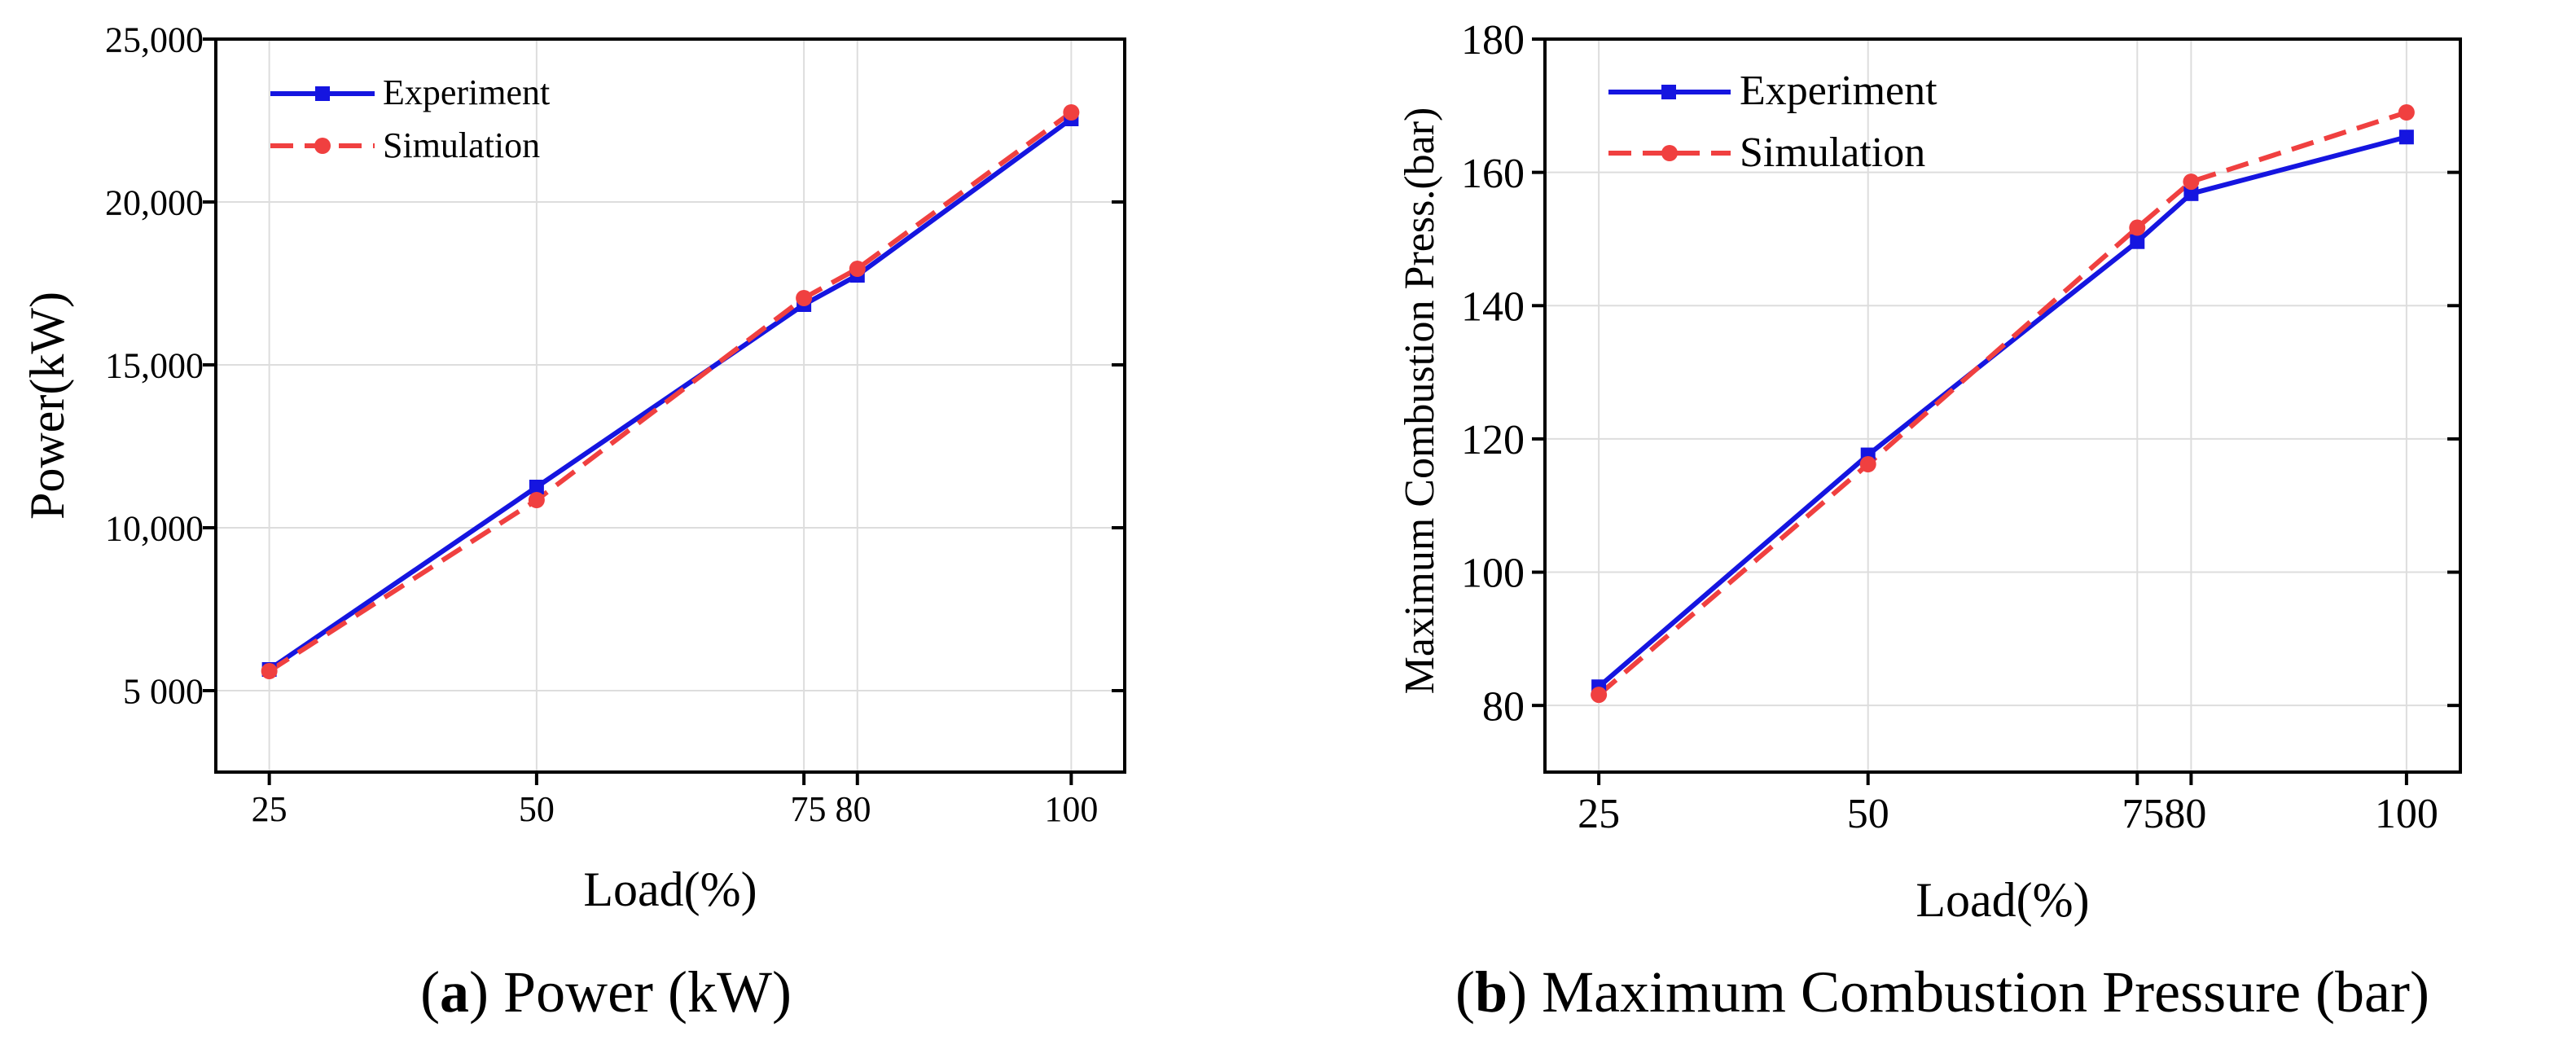 The height and width of the screenshot is (1049, 2576). Describe the element at coordinates (675, 800) in the screenshot. I see `x-axis-a: 25 50 75 80 100` at that location.